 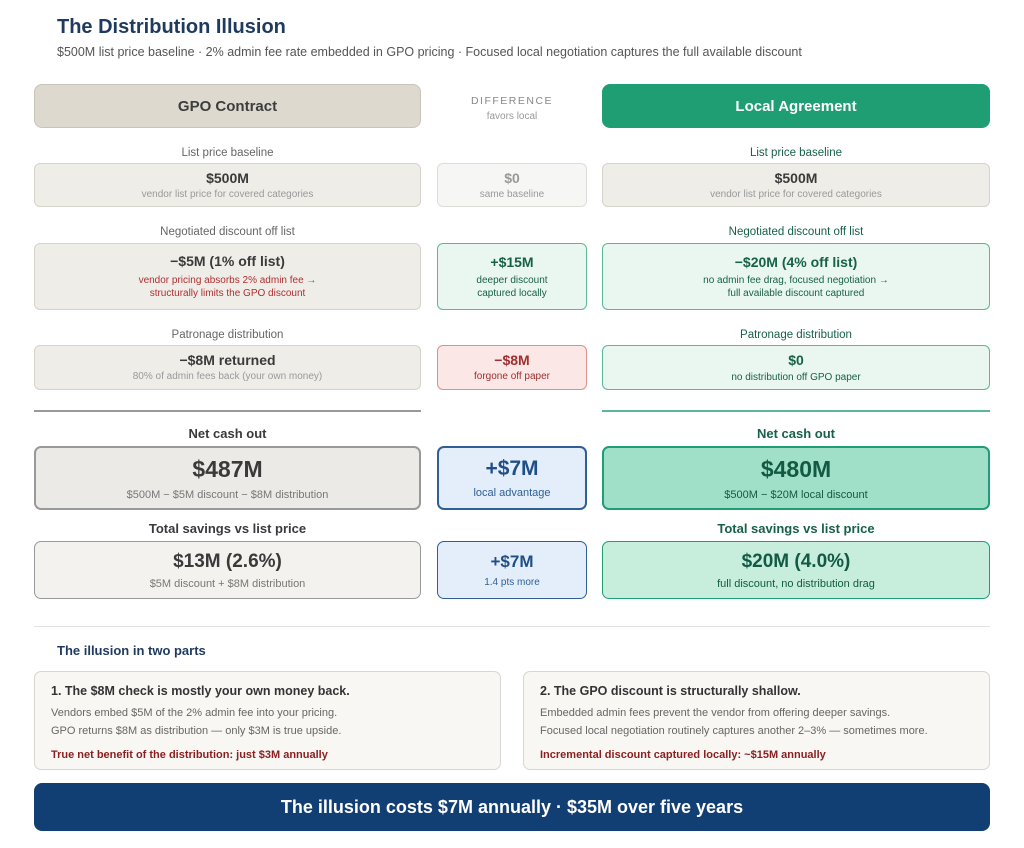 I want to click on gpo-discount-note-line2: structurally limits the GPO discount, so click(x=227, y=293).